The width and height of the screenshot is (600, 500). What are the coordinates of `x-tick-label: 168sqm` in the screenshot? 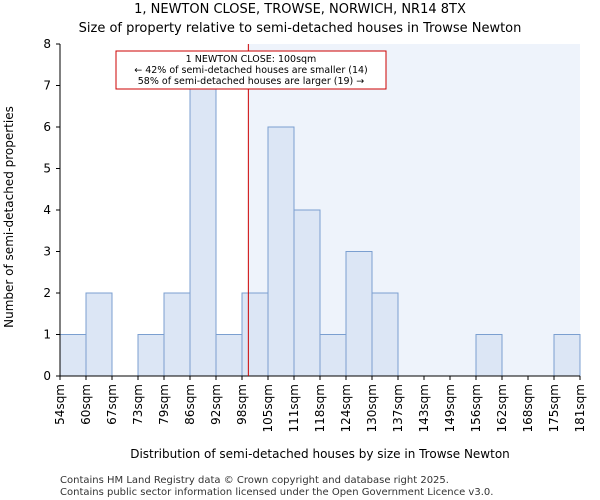 It's located at (528, 408).